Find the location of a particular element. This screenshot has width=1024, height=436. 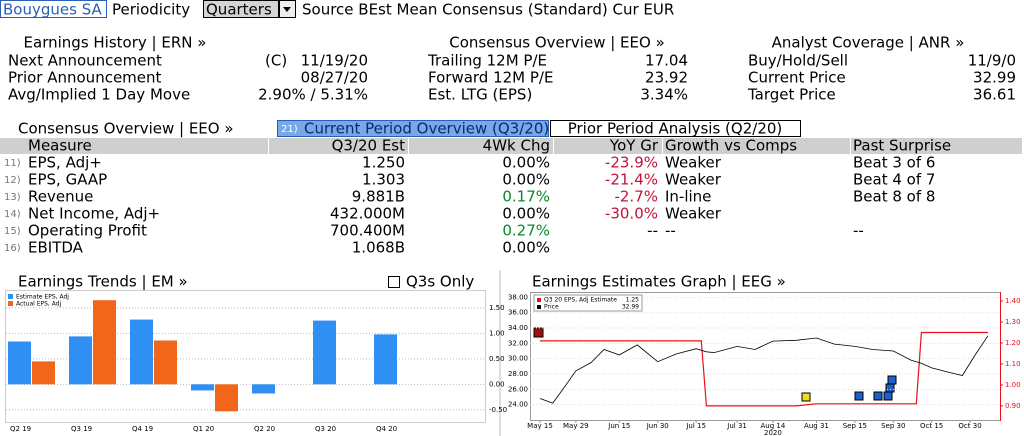

tab-label: Prior Period Analysis (Q2/20) is located at coordinates (675, 129).